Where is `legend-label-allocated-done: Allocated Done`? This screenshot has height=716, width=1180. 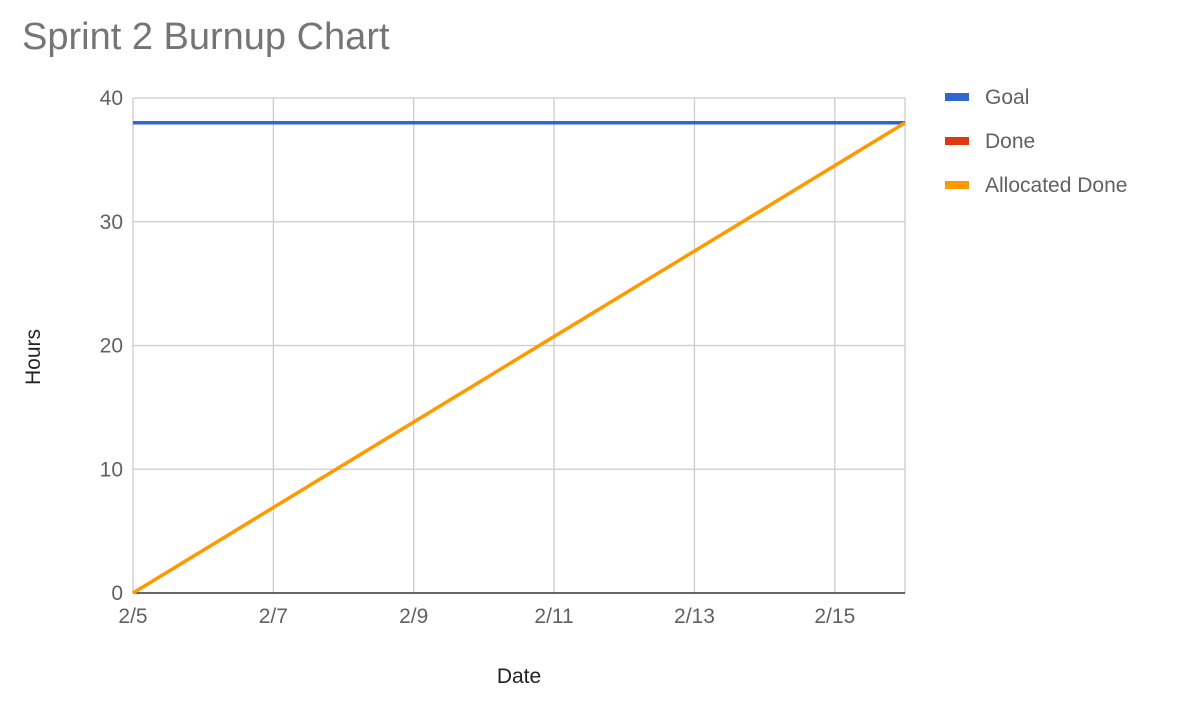 legend-label-allocated-done: Allocated Done is located at coordinates (1056, 185).